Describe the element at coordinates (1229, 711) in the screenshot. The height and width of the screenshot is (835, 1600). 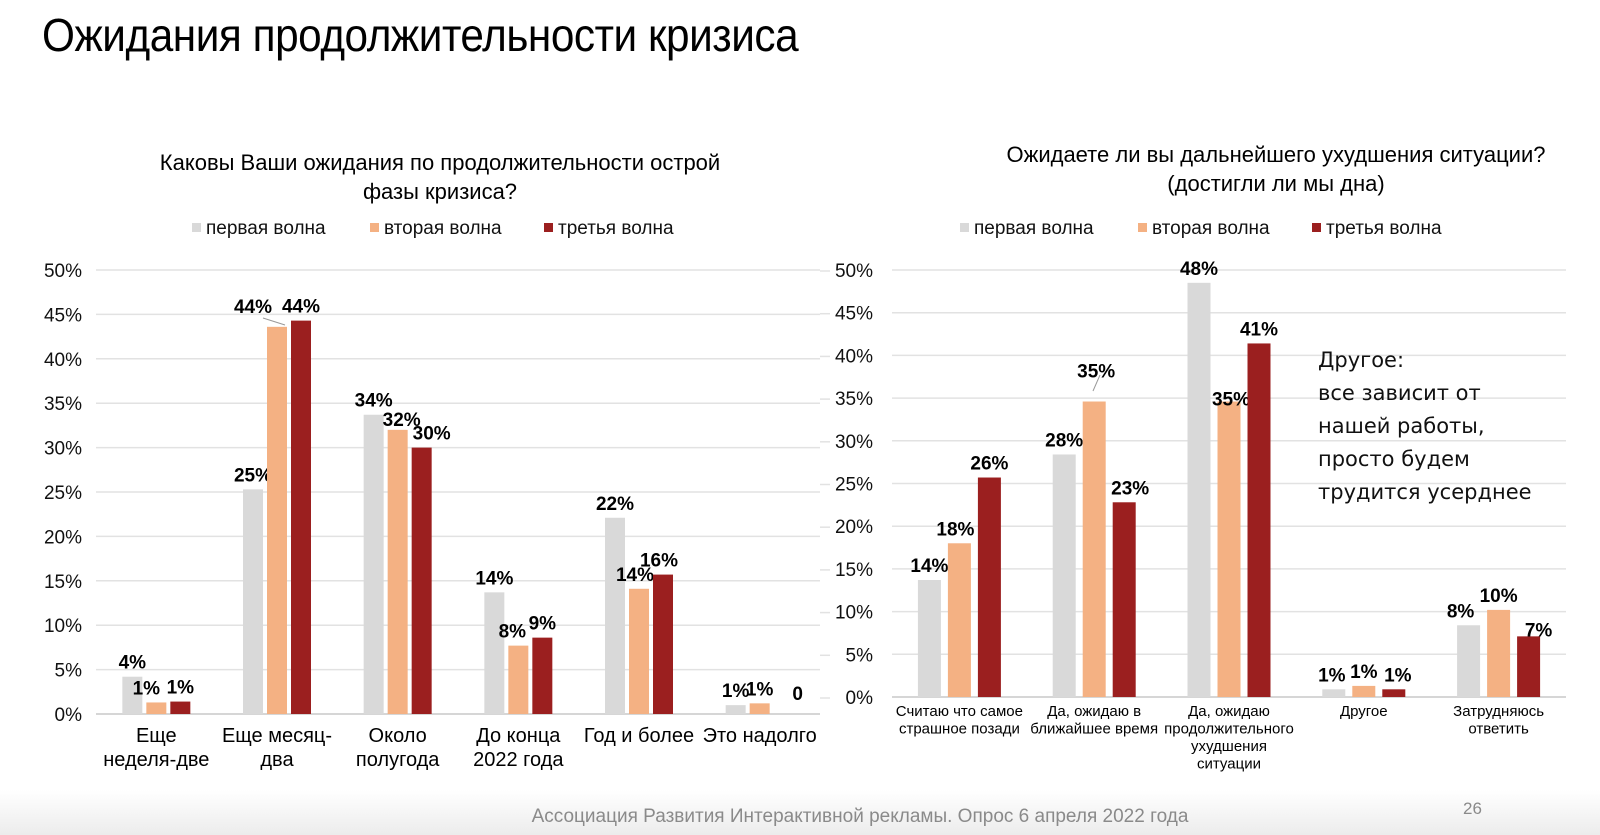
I see `x-category-label: Да, ожидаю` at that location.